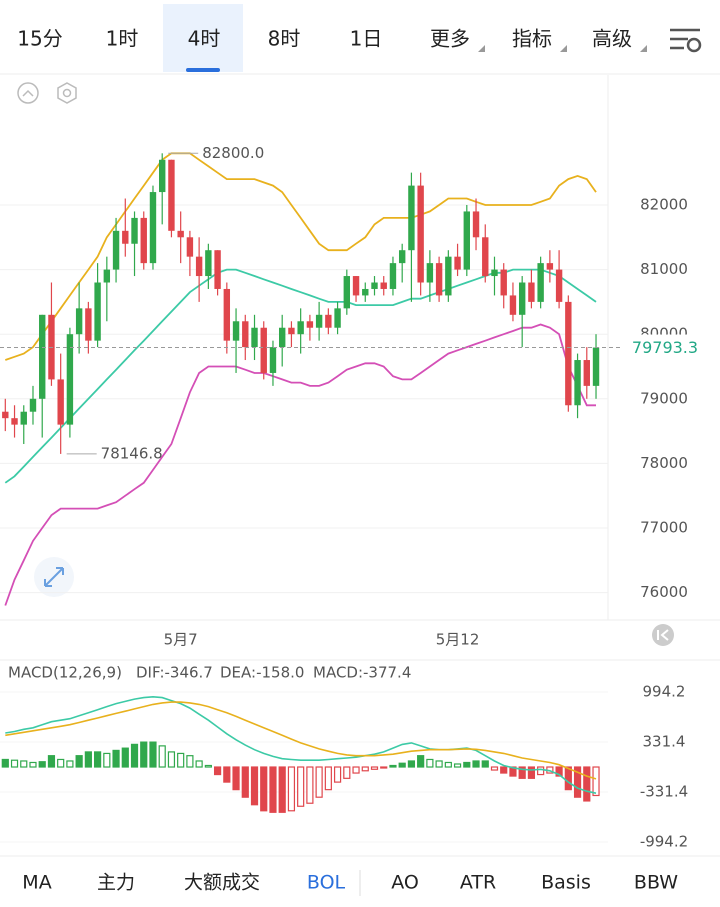  What do you see at coordinates (262, 673) in the screenshot?
I see `macd-dea-label: DEA:-158.0` at bounding box center [262, 673].